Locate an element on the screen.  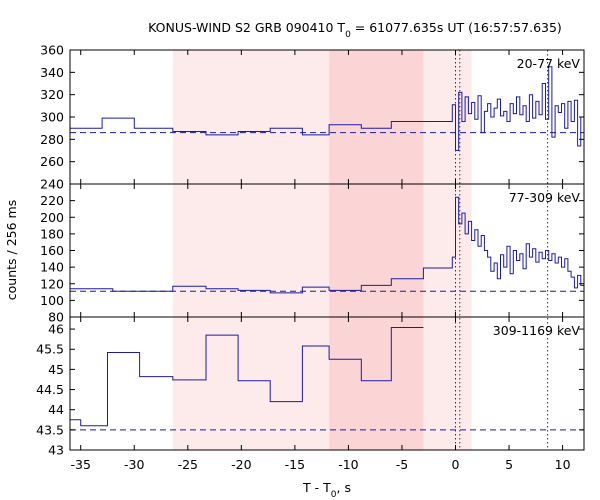
panel-3-y-tick-label: 43 is located at coordinates (56, 450).